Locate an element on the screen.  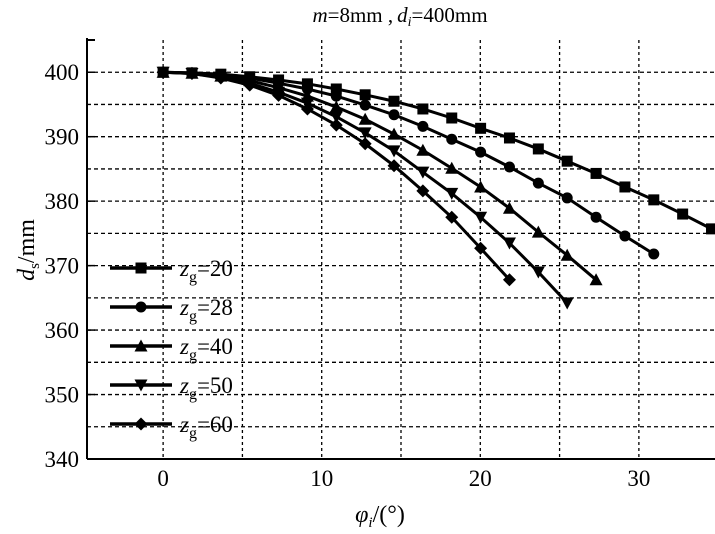
y-tick-label: 360 is located at coordinates (62, 330).